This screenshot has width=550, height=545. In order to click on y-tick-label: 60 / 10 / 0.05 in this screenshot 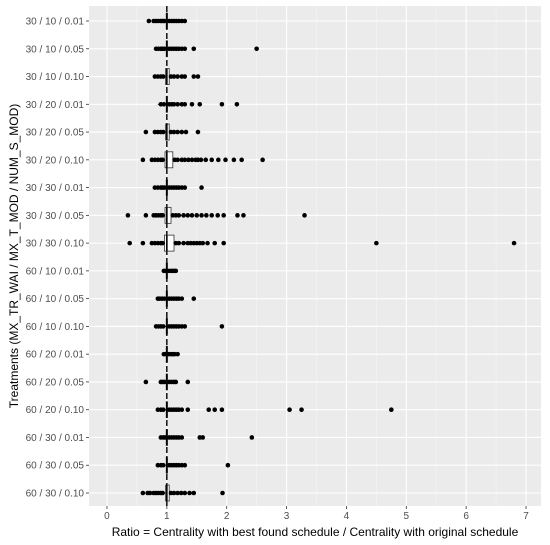, I will do `click(55, 299)`.